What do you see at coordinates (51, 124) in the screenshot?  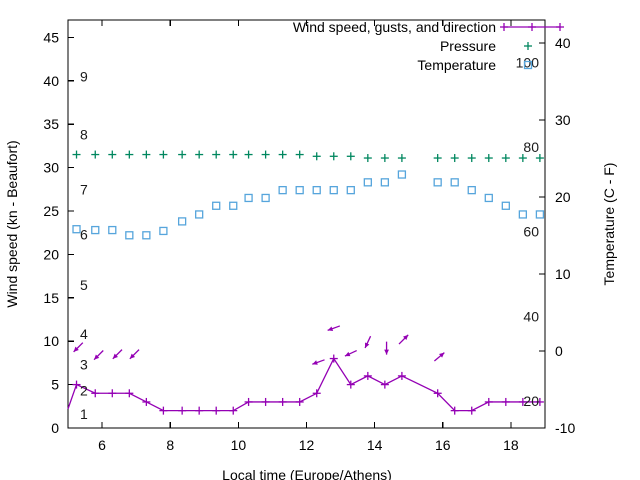 I see `y-tick-label: 35` at bounding box center [51, 124].